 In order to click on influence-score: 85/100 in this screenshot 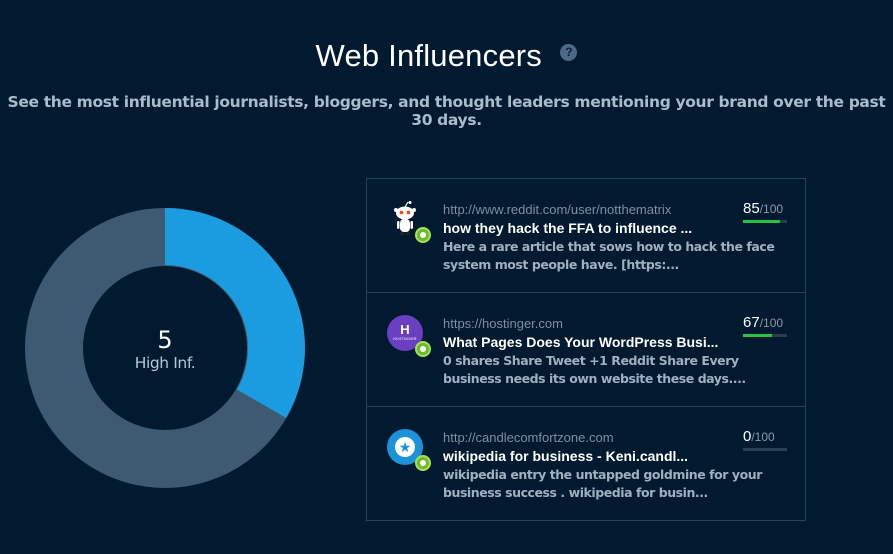, I will do `click(765, 211)`.